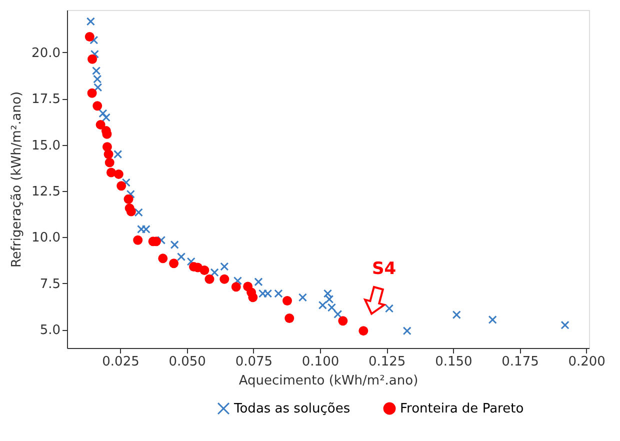 The height and width of the screenshot is (441, 620). What do you see at coordinates (321, 362) in the screenshot?
I see `x-tick-label: 0.100` at bounding box center [321, 362].